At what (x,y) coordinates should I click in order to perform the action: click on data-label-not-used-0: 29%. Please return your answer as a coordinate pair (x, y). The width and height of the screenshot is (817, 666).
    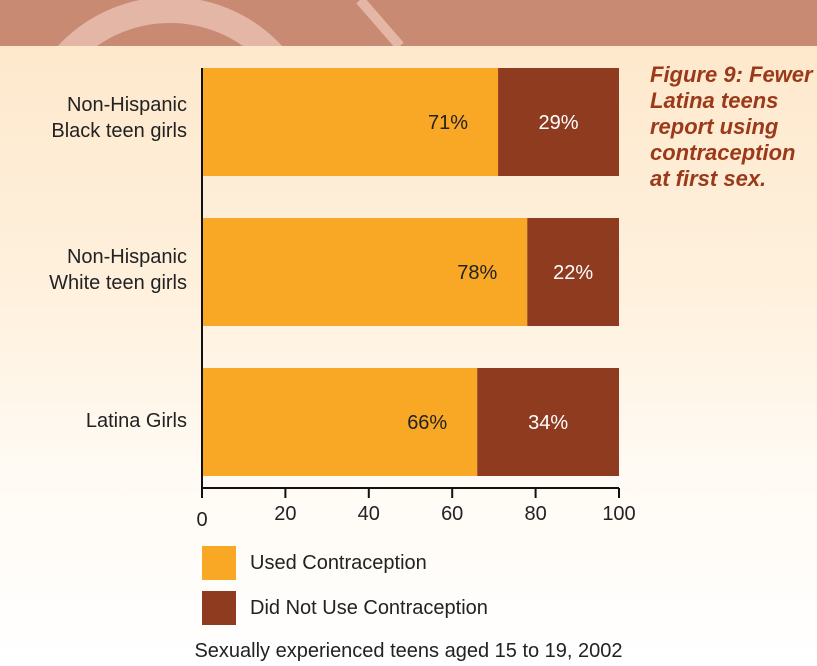
    Looking at the image, I should click on (559, 123).